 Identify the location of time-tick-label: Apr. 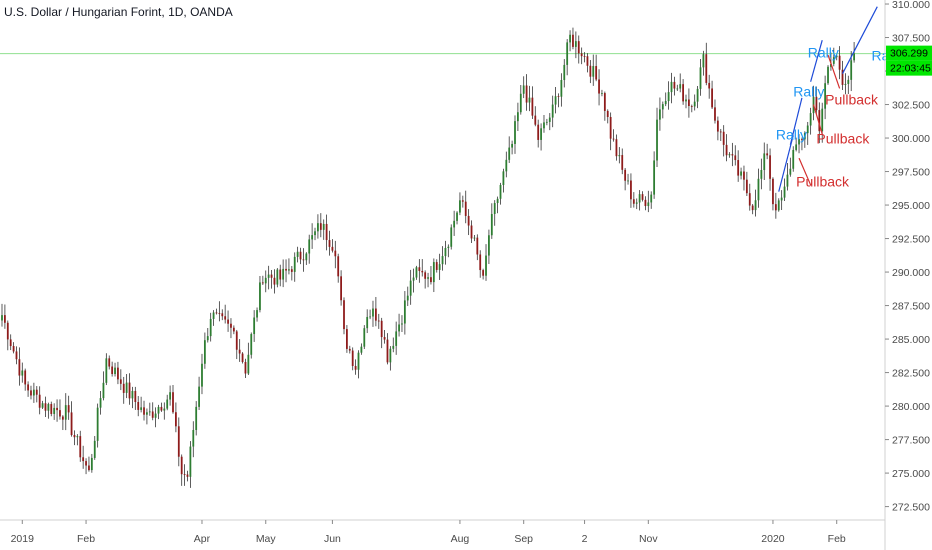
(202, 539).